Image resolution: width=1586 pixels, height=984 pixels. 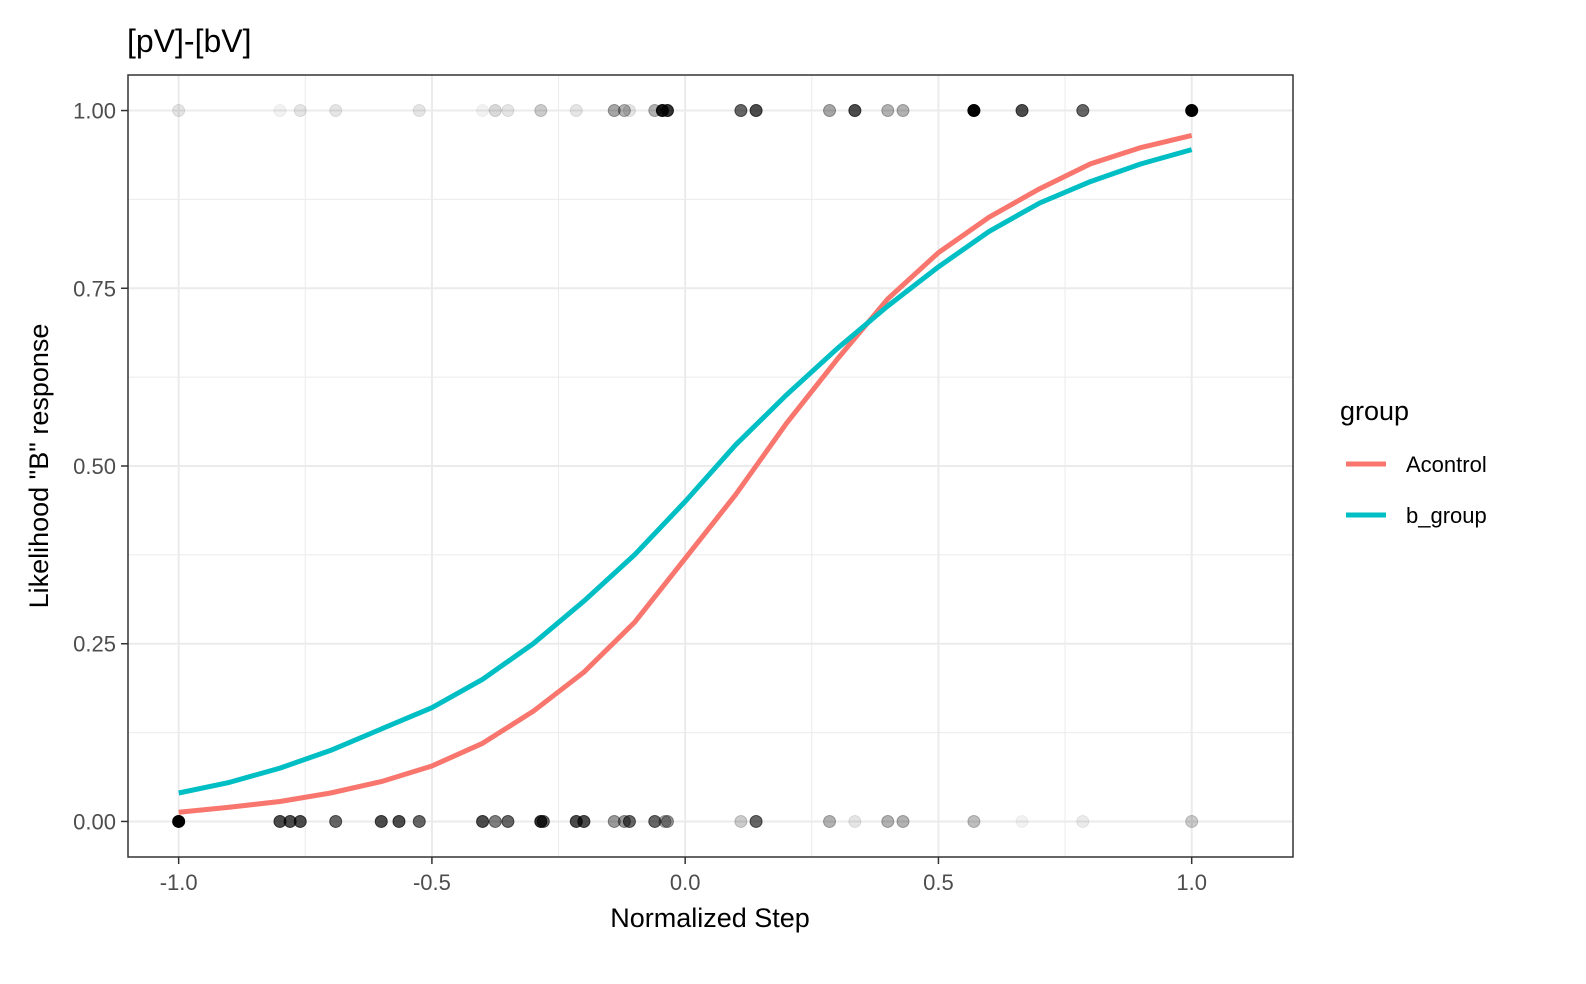 What do you see at coordinates (1446, 515) in the screenshot?
I see `legend-label-b_group: b_group` at bounding box center [1446, 515].